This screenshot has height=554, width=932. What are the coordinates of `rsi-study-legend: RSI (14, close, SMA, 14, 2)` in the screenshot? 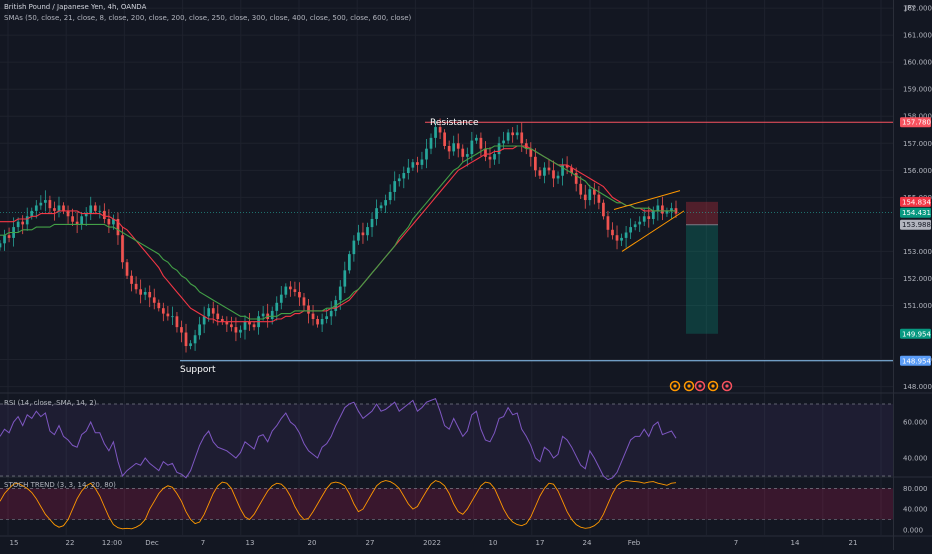 It's located at (50, 403).